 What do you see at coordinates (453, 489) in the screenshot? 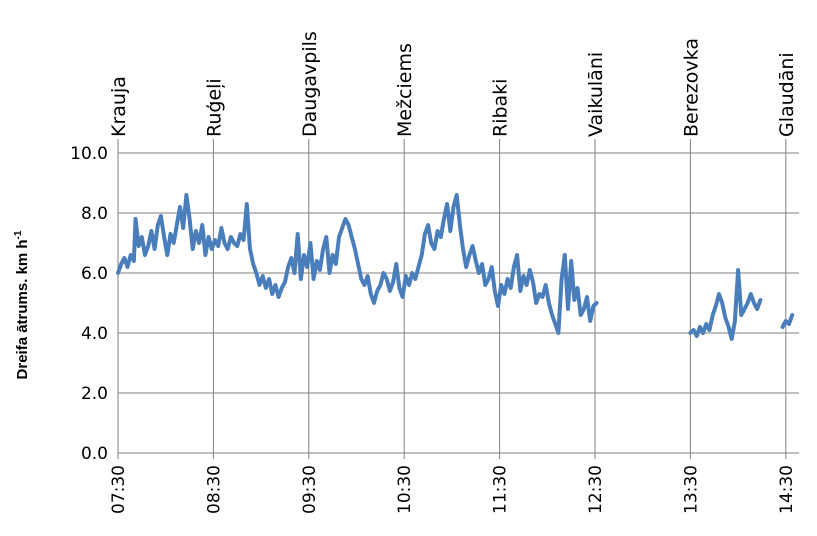
I see `x-tick-labels: 07:30 08:30 09:30 10:30 11:30 12:30 13:30 14:30` at bounding box center [453, 489].